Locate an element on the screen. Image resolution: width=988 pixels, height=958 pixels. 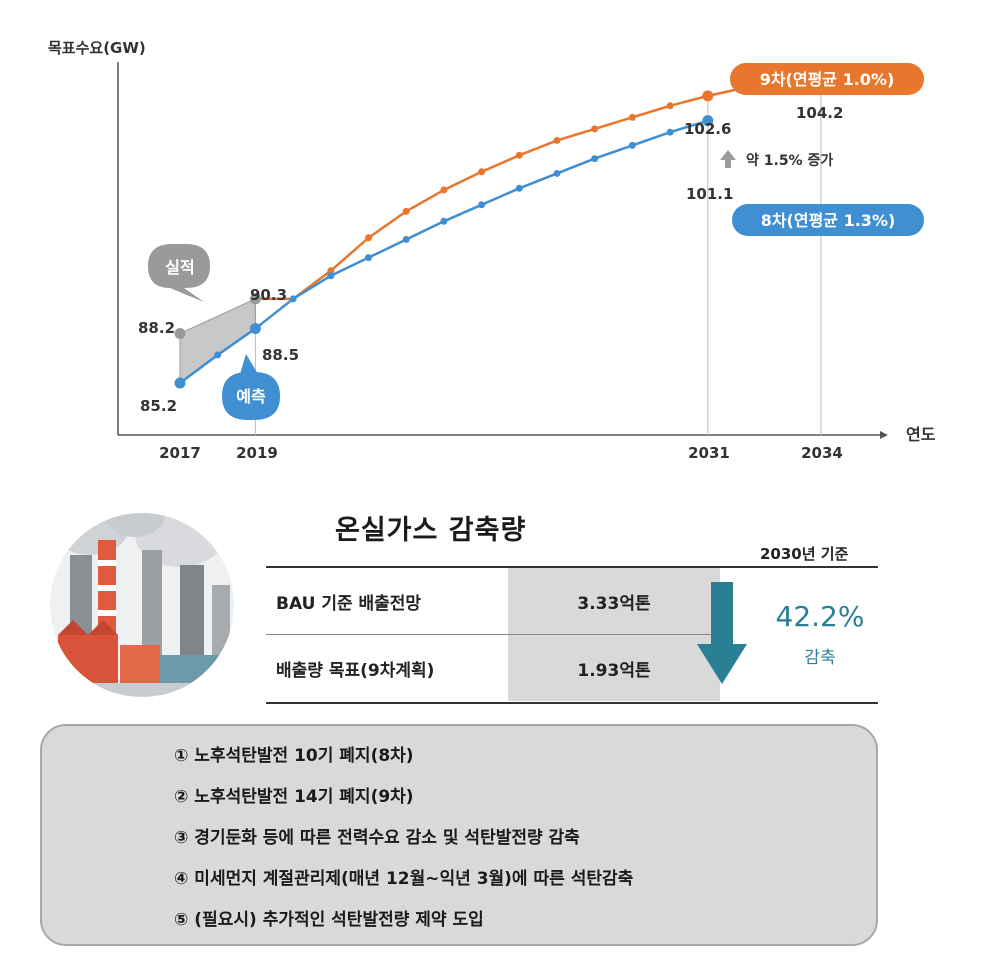
up-arrow-icon is located at coordinates (728, 159).